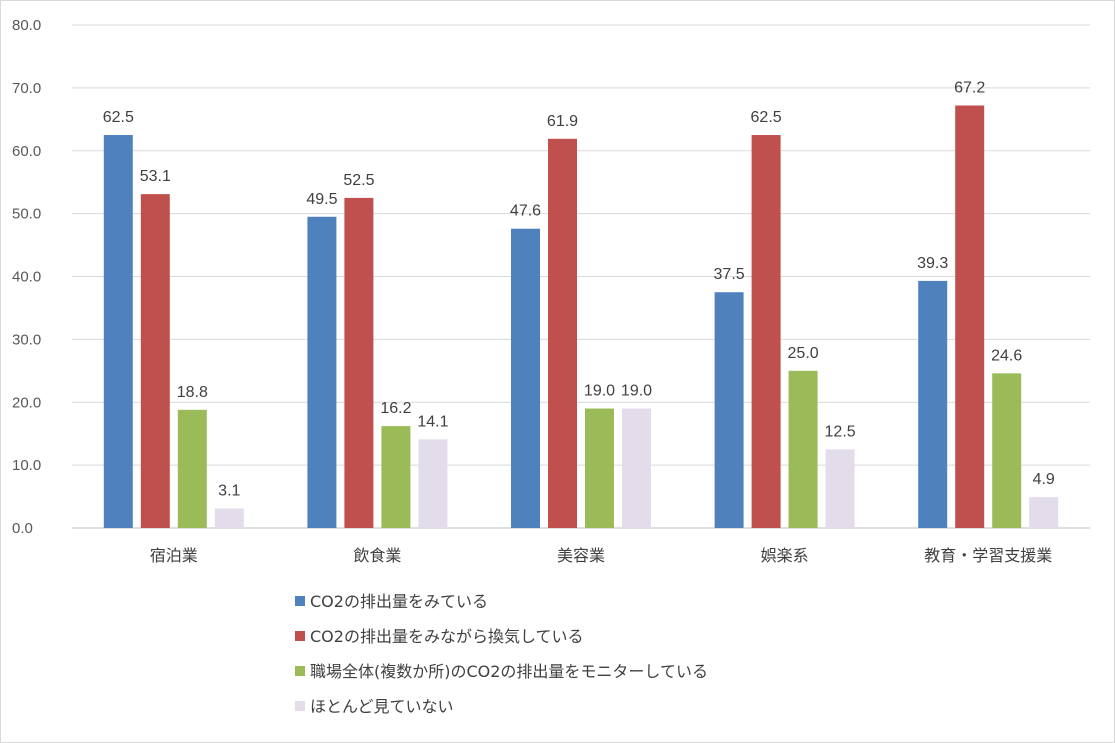 The width and height of the screenshot is (1115, 743). What do you see at coordinates (785, 555) in the screenshot?
I see `category-label: 娯楽系` at bounding box center [785, 555].